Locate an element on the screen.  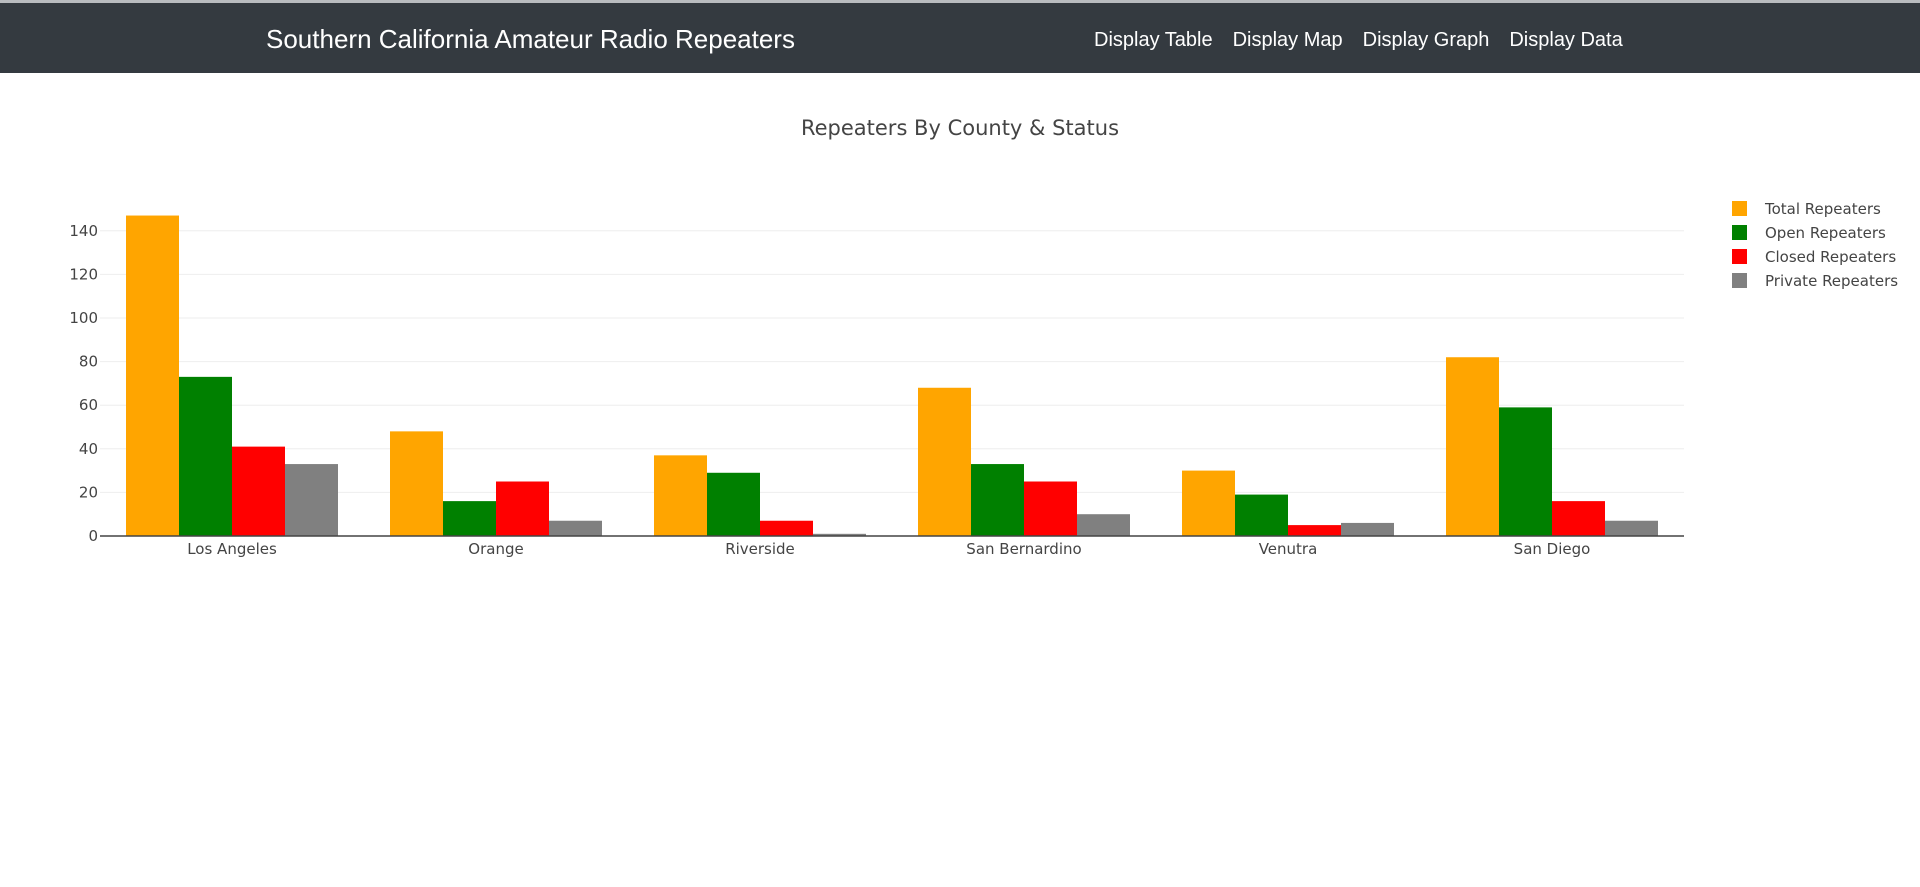
x-tick-label: San Bernardino is located at coordinates (1023, 549).